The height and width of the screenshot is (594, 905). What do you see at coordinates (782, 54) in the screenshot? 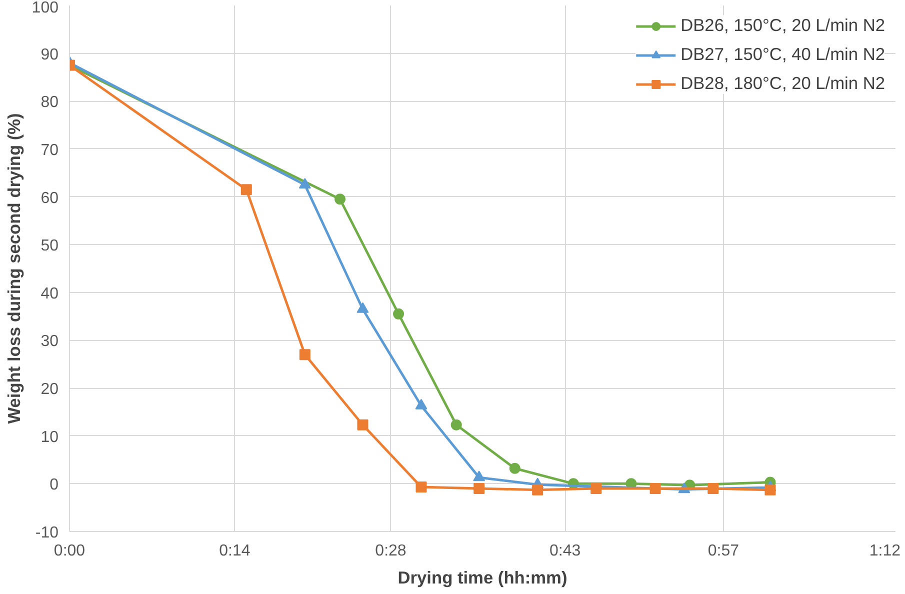
I see `legend-label: DB27, 150°C, 40 L/min N2` at bounding box center [782, 54].